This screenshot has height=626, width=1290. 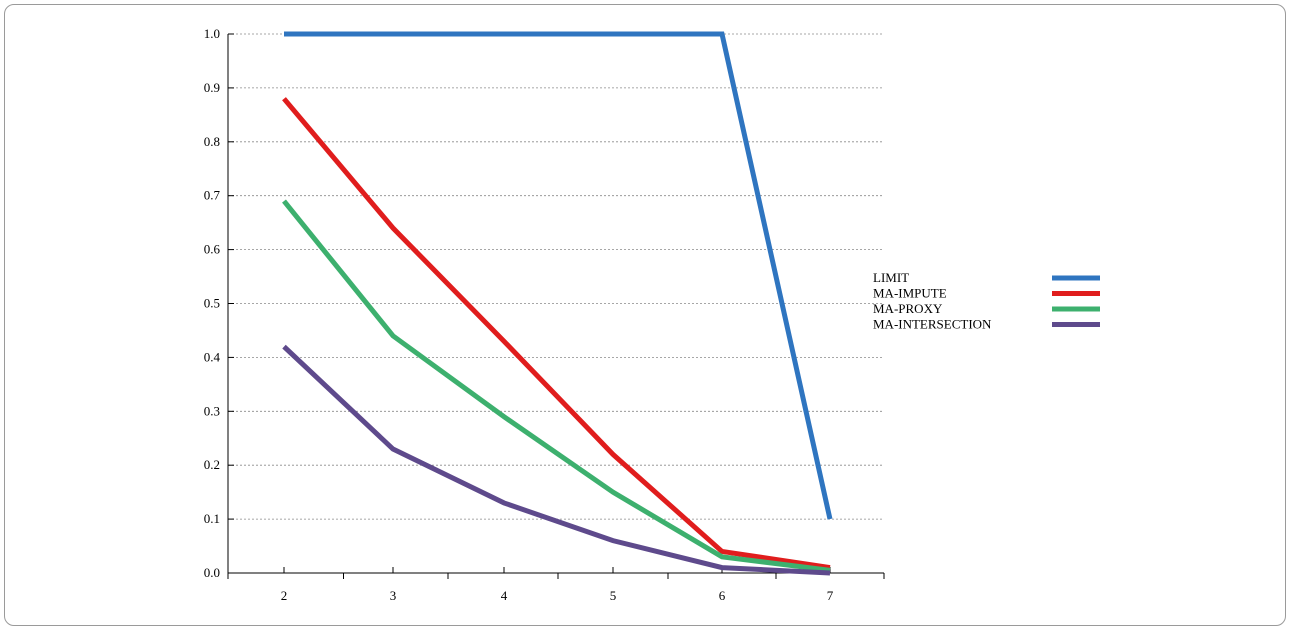 I want to click on x-tick-label: 7, so click(x=830, y=595).